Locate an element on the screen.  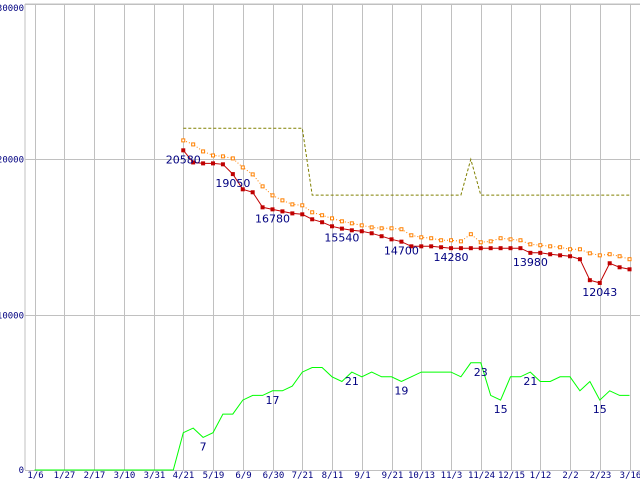
data-label-red-solid: 20580 is located at coordinates (183, 159).